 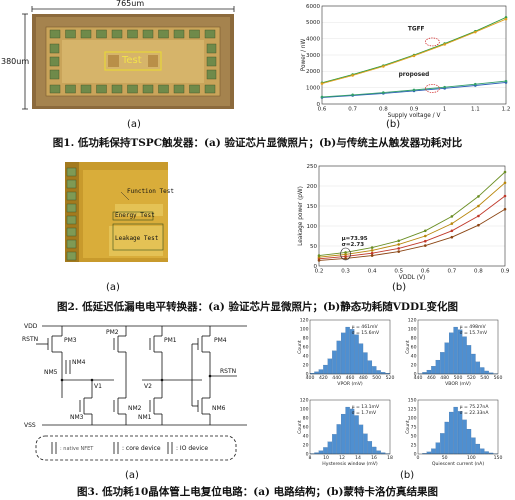 I want to click on leakage-test-label: Leakage Test, so click(x=137, y=238).